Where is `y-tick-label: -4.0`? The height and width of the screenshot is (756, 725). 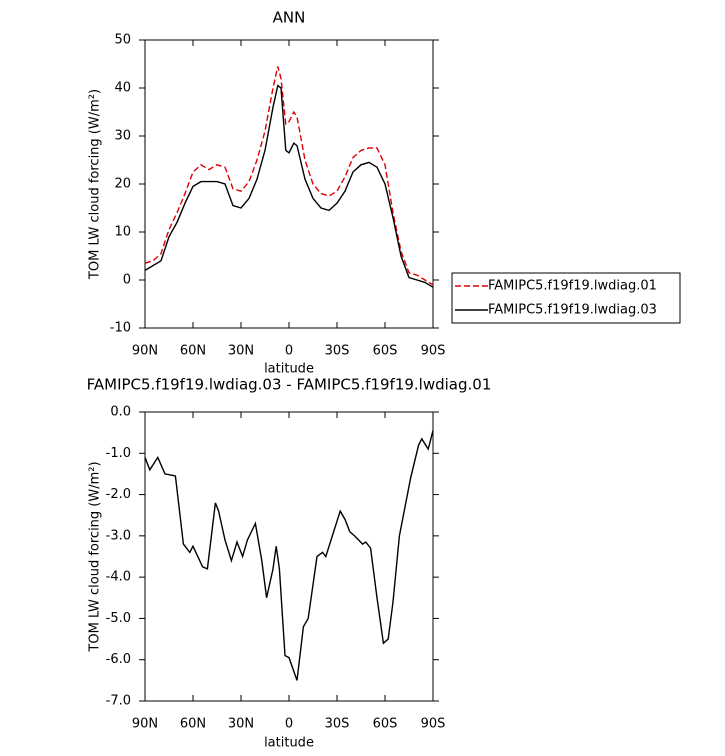 y-tick-label: -4.0 is located at coordinates (118, 577).